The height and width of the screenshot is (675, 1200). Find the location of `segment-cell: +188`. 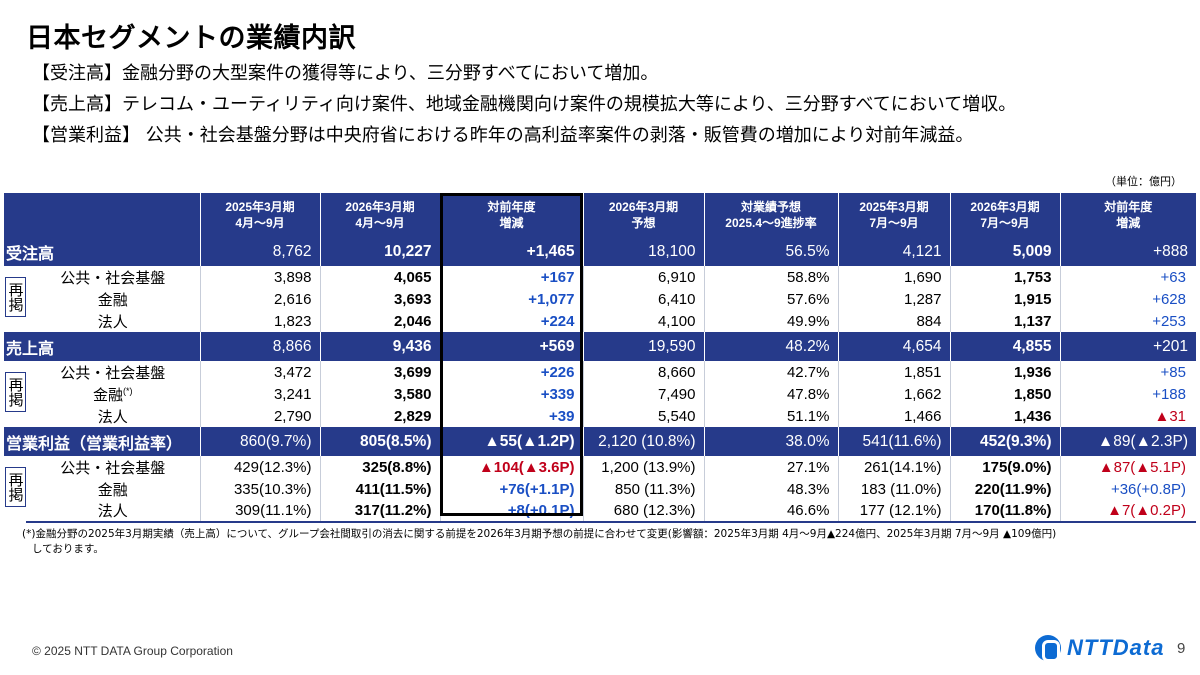

segment-cell: +188 is located at coordinates (1127, 394).